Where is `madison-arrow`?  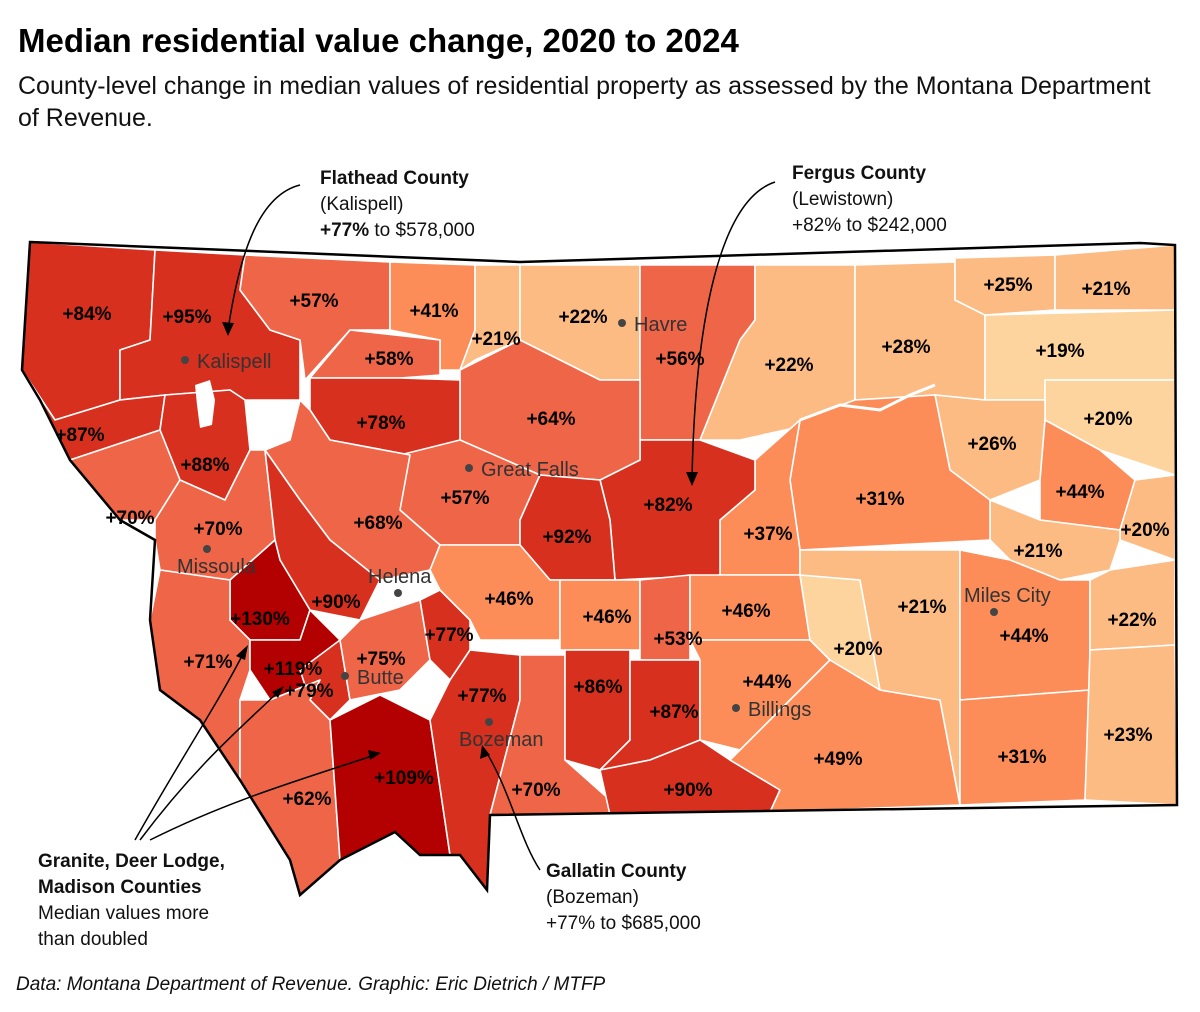
madison-arrow is located at coordinates (262, 797).